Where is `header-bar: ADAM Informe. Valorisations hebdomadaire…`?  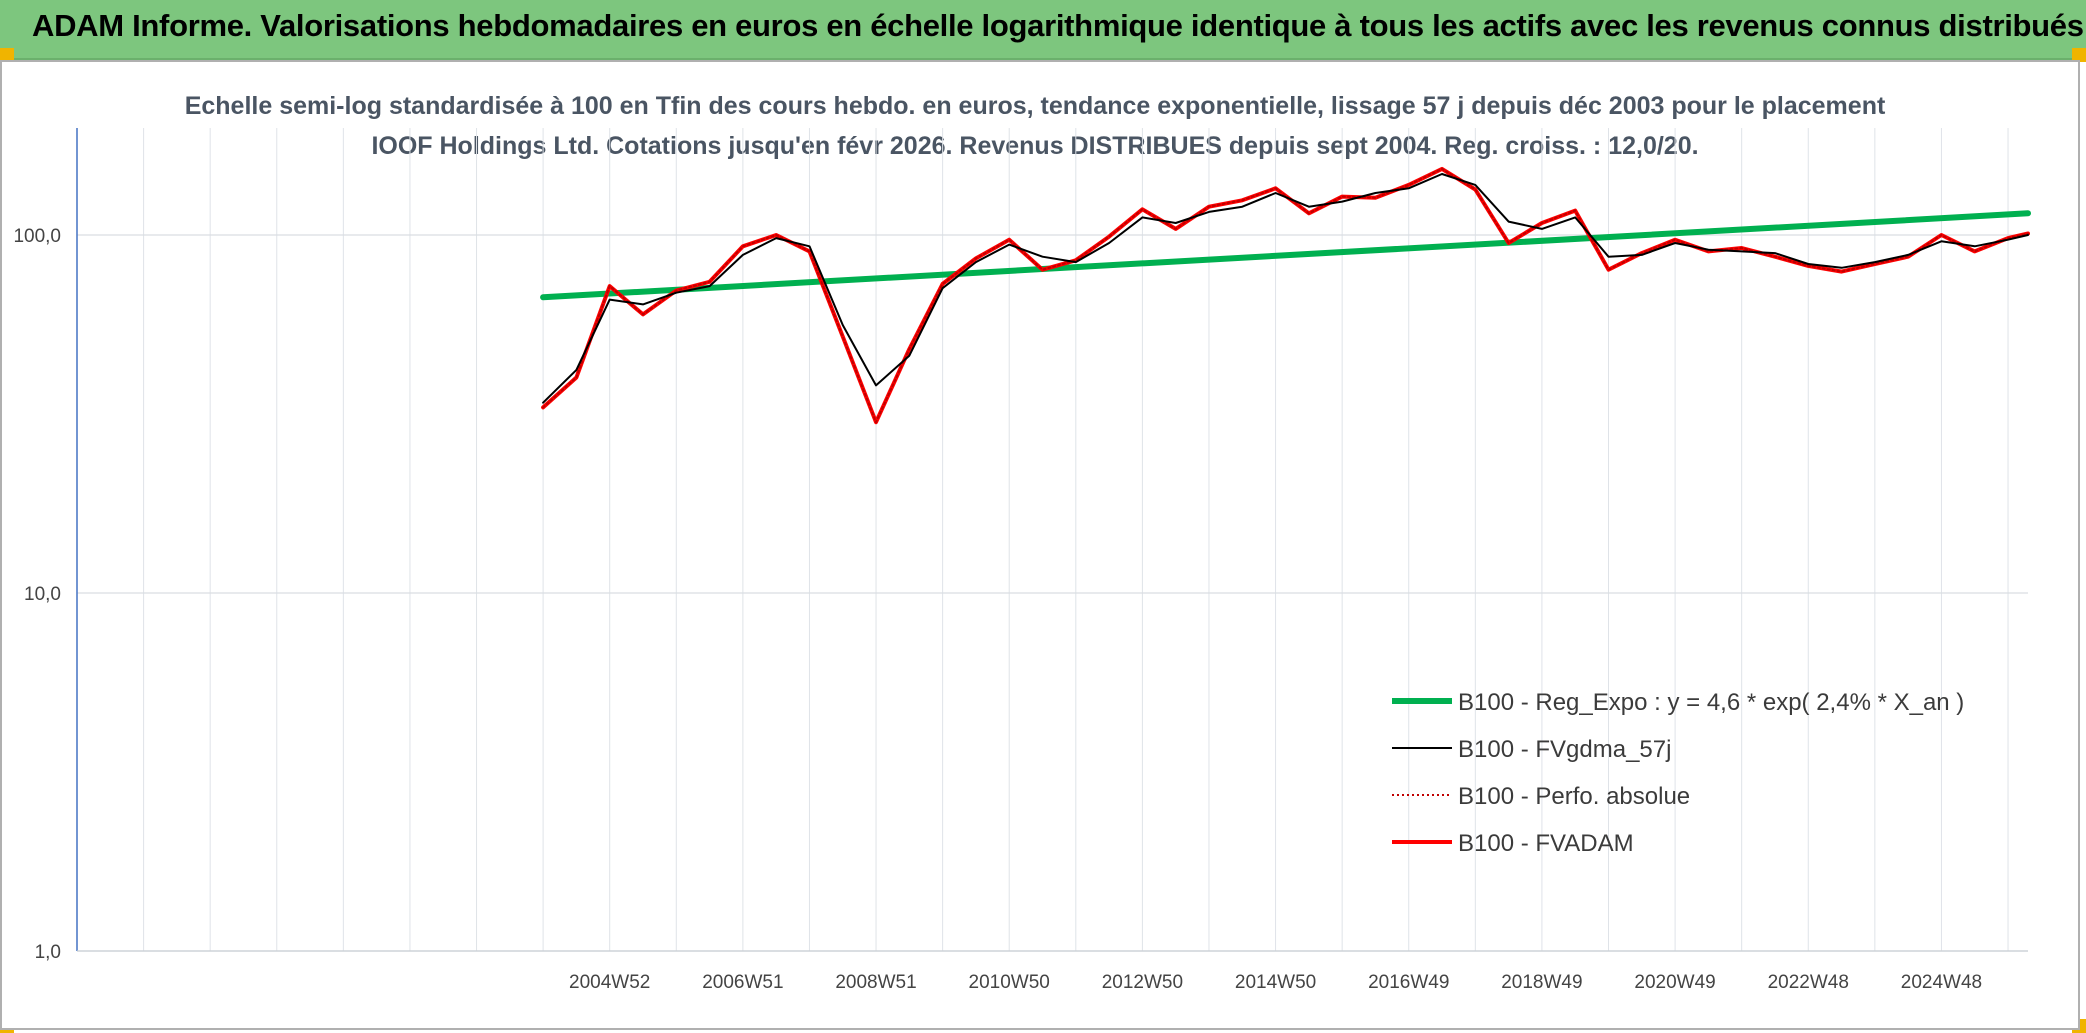
header-bar: ADAM Informe. Valorisations hebdomadaire… is located at coordinates (1043, 30).